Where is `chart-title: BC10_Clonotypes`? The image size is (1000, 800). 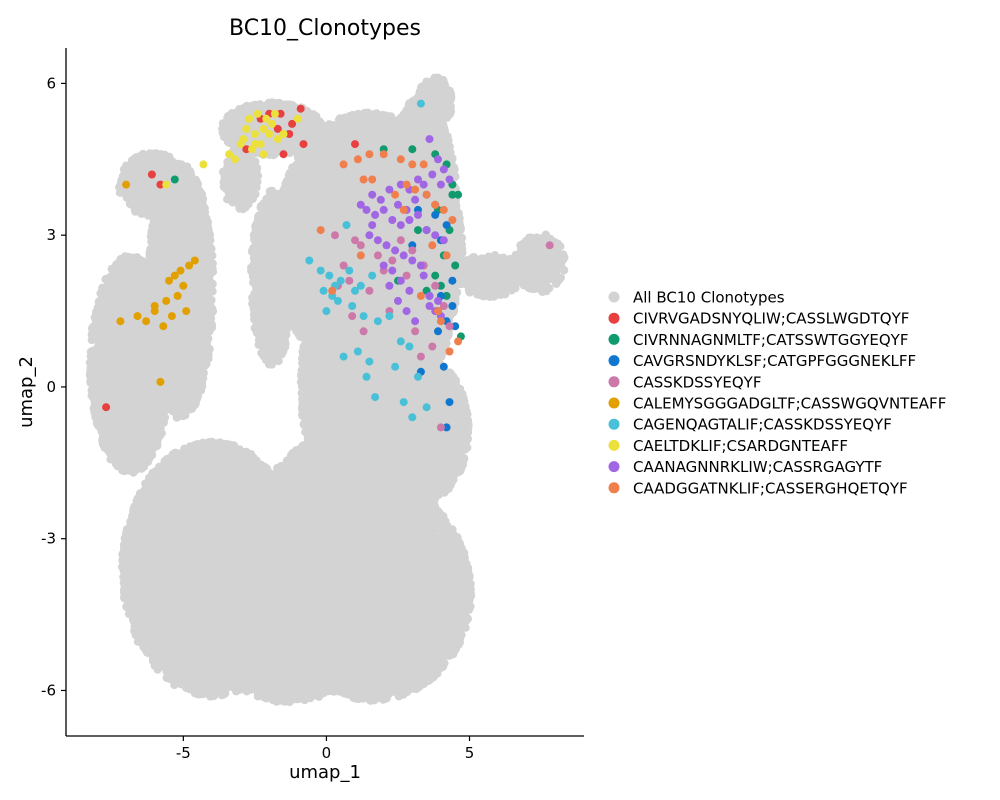 chart-title: BC10_Clonotypes is located at coordinates (325, 28).